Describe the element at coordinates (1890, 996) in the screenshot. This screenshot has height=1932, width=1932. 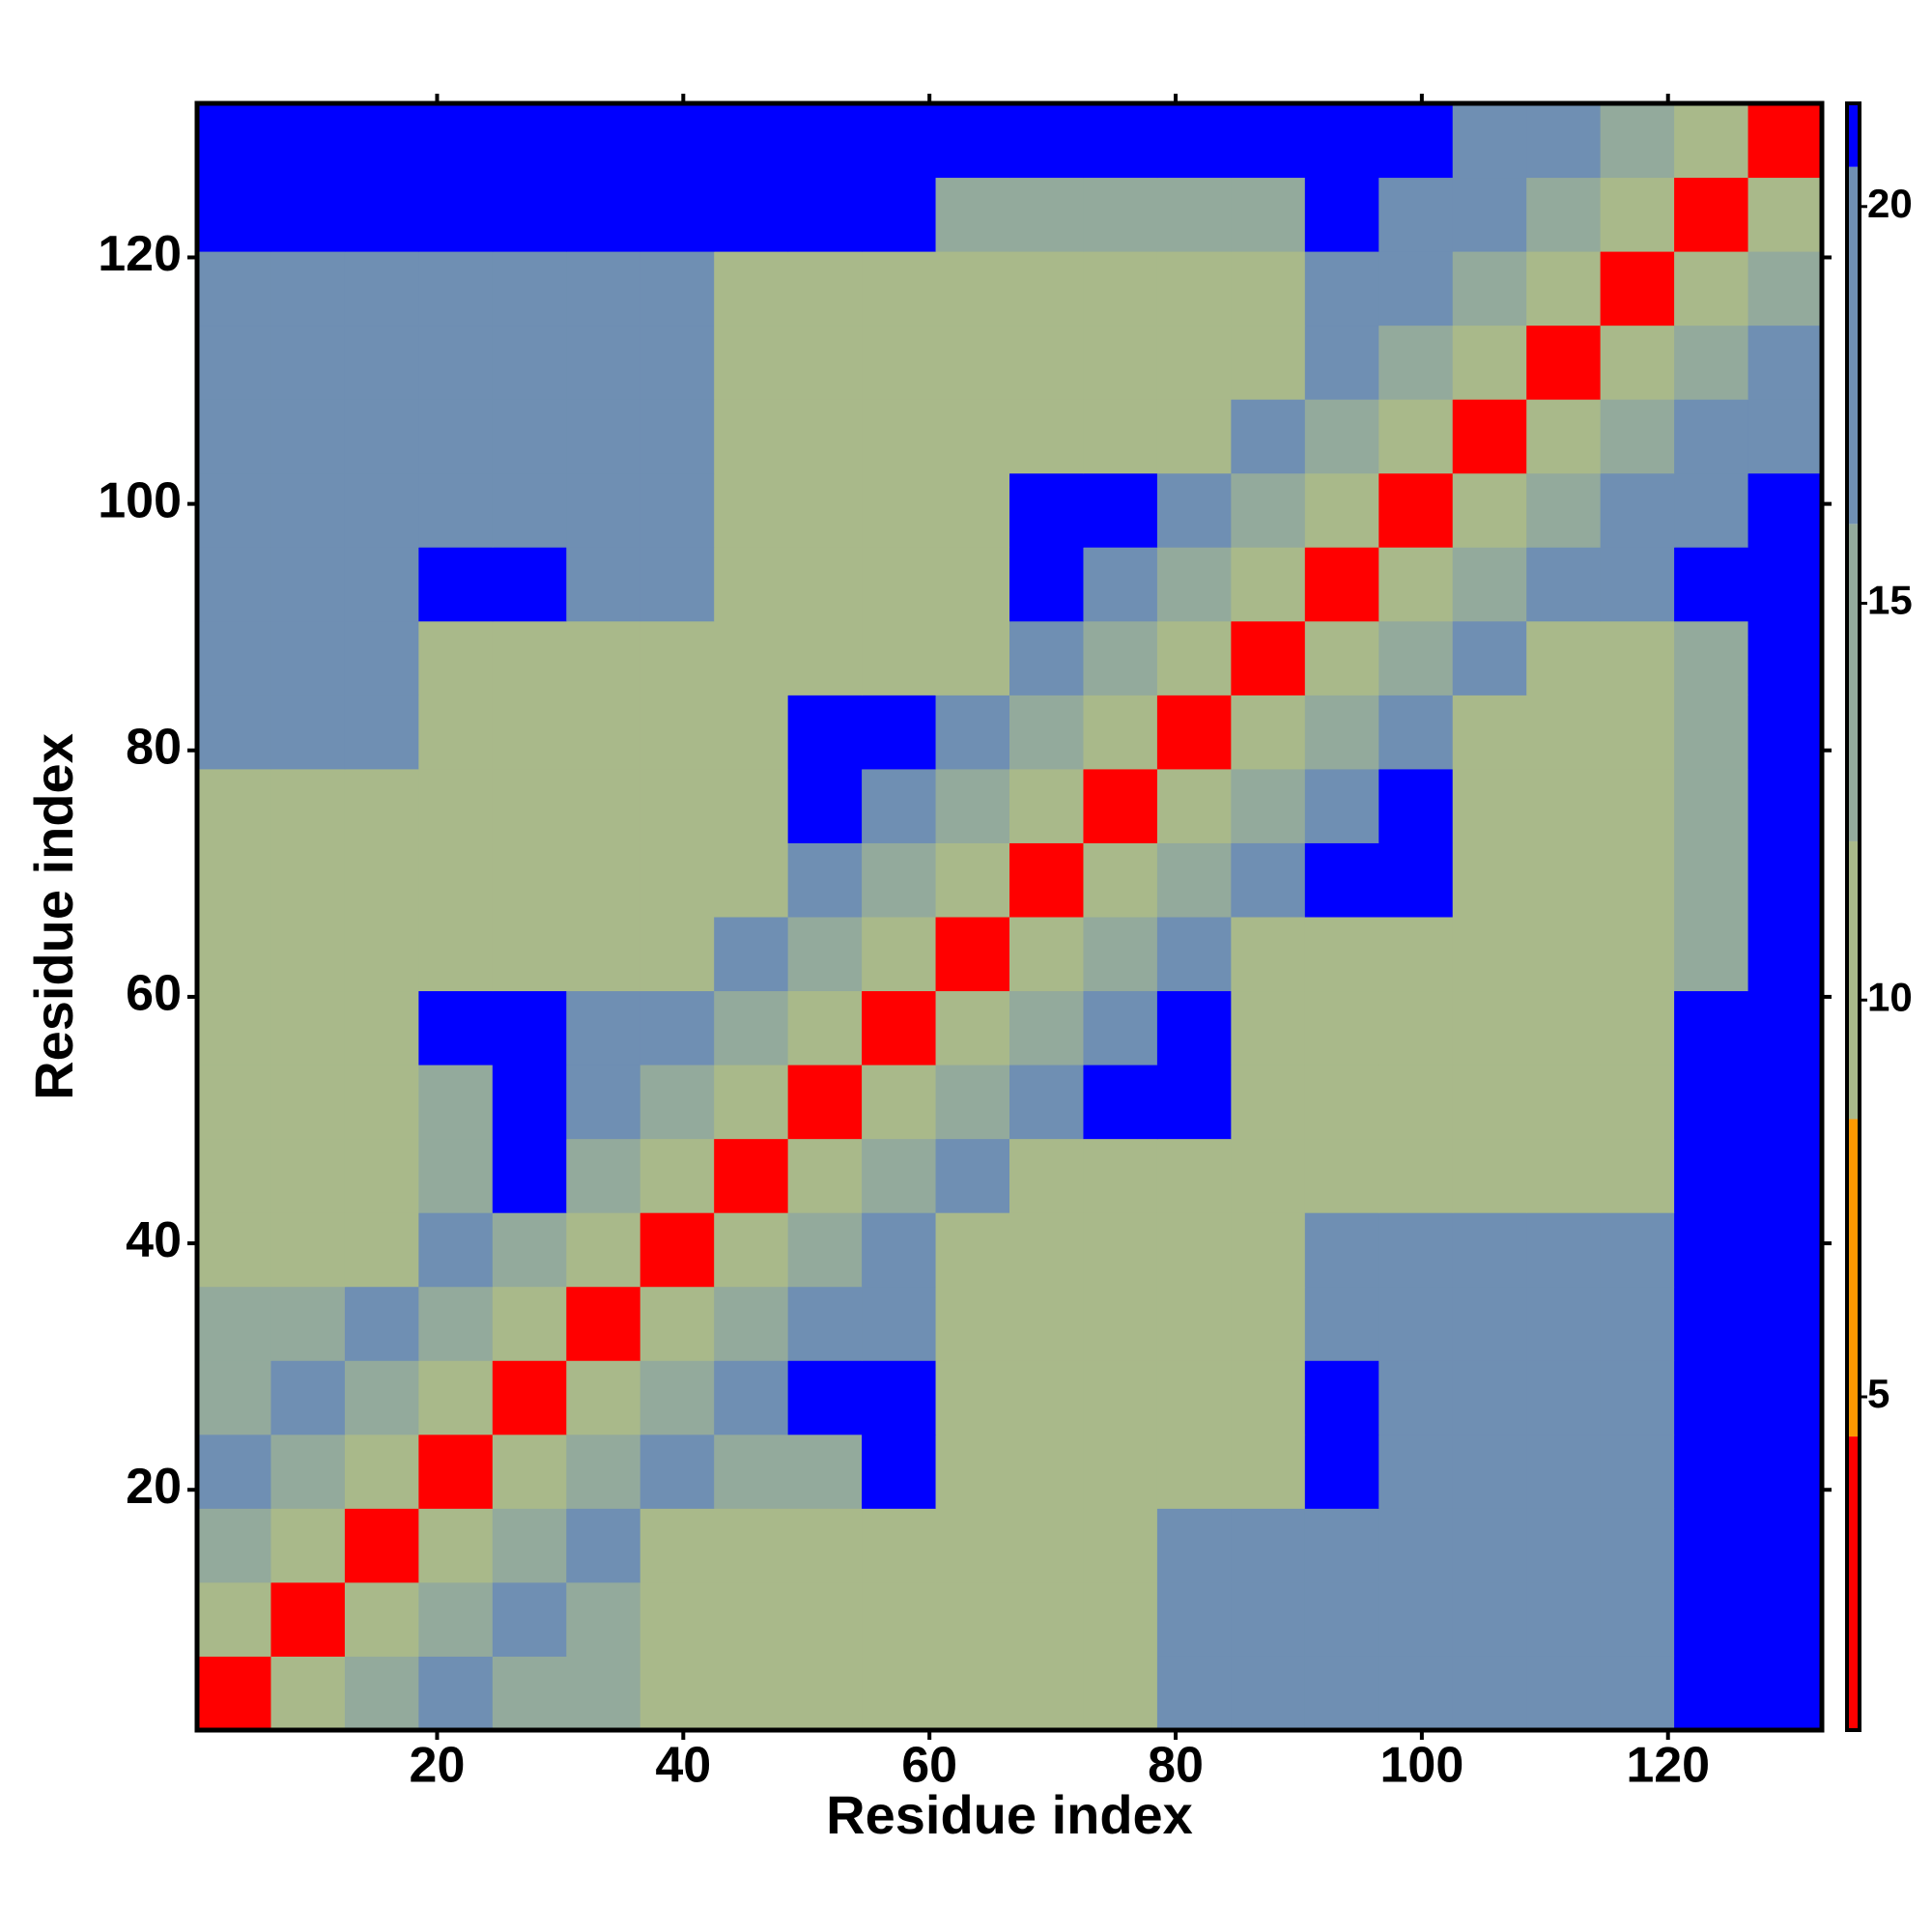
I see `colorbar-tick-label: 10` at that location.